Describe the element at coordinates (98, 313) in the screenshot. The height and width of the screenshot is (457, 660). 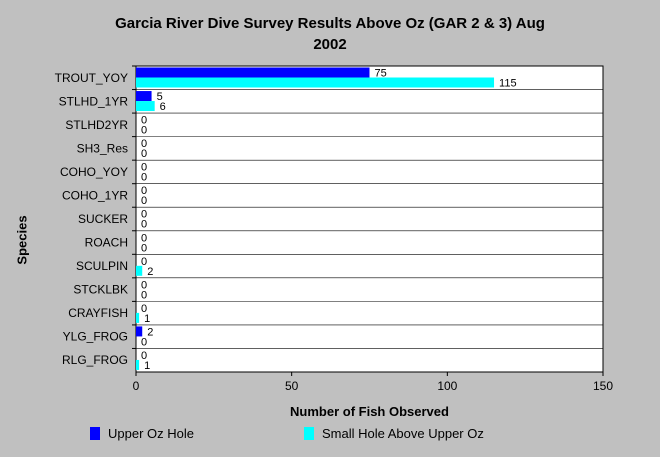
I see `category-label: CRAYFISH` at that location.